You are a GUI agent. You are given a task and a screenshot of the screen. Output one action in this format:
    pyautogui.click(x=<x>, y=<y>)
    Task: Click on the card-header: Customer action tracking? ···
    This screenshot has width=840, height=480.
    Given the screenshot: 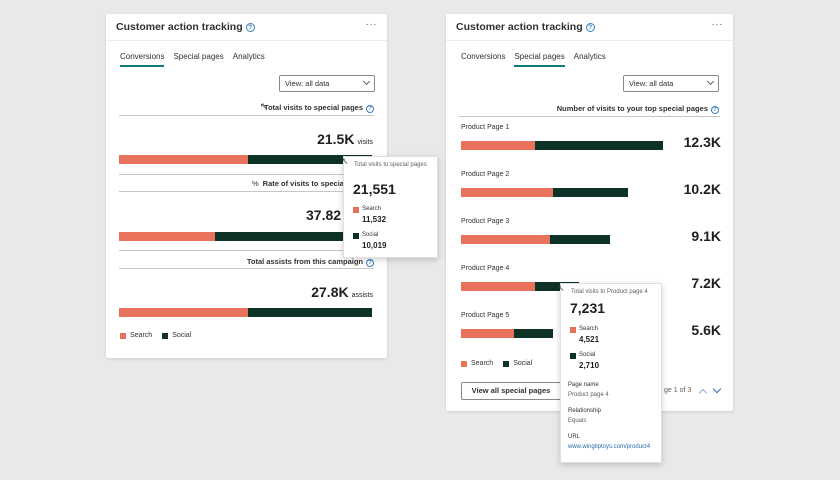 What is the action you would take?
    pyautogui.click(x=246, y=27)
    